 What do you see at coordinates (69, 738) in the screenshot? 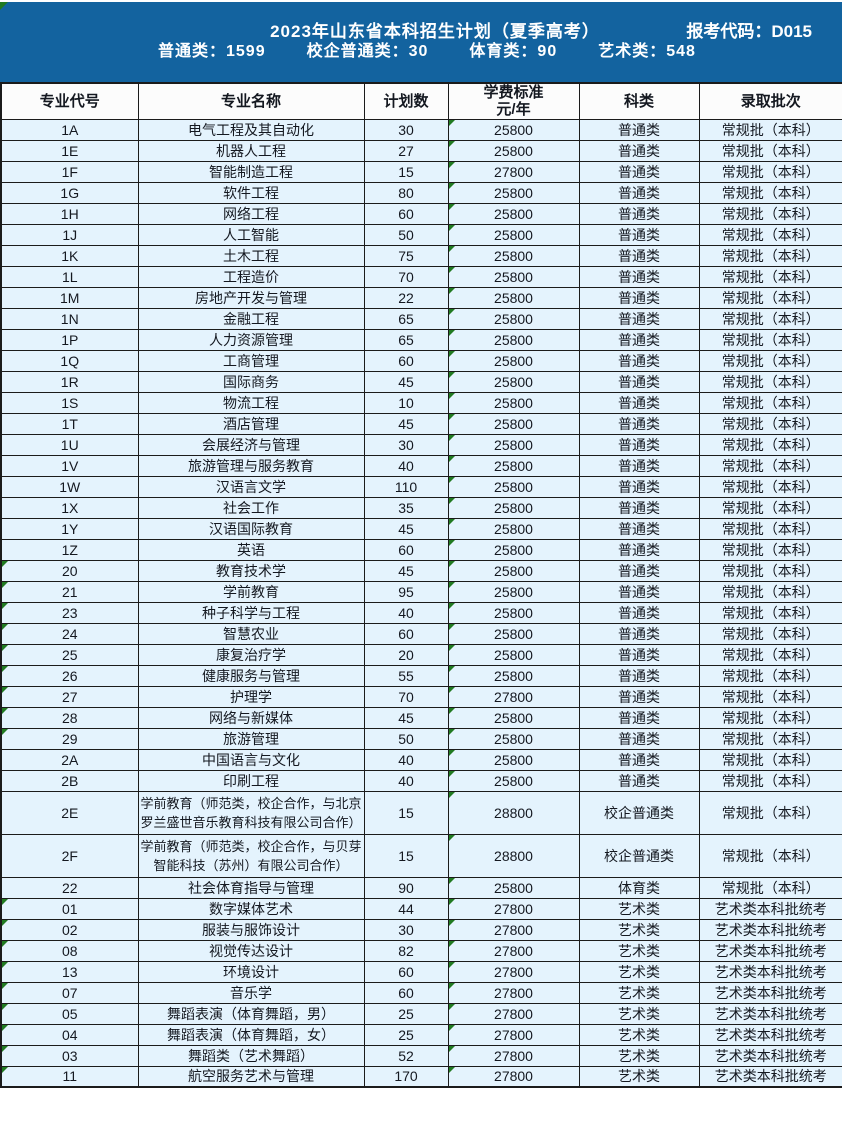
I see `major-code-cell: 29` at bounding box center [69, 738].